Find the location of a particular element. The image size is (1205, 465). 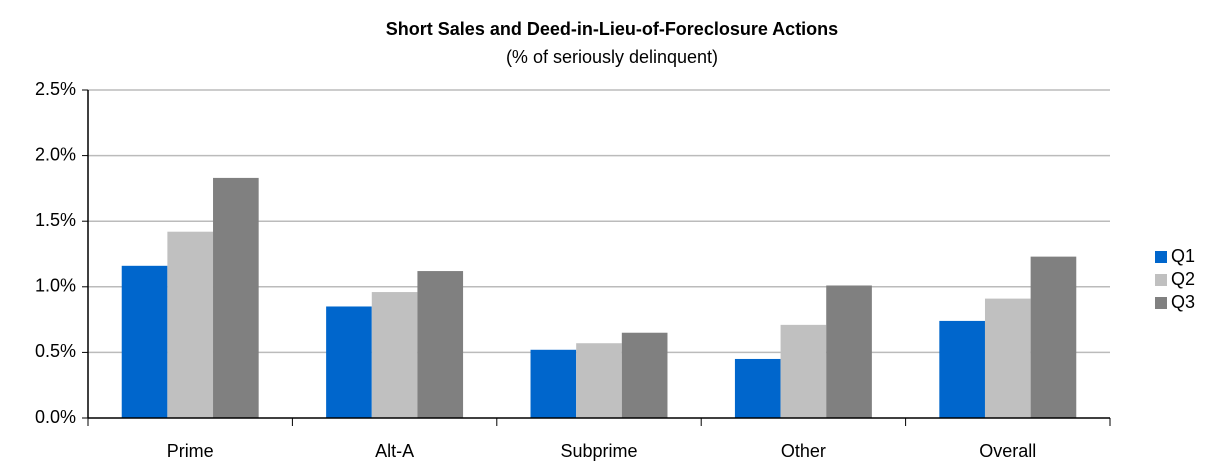

x-tick-label: Prime is located at coordinates (190, 451).